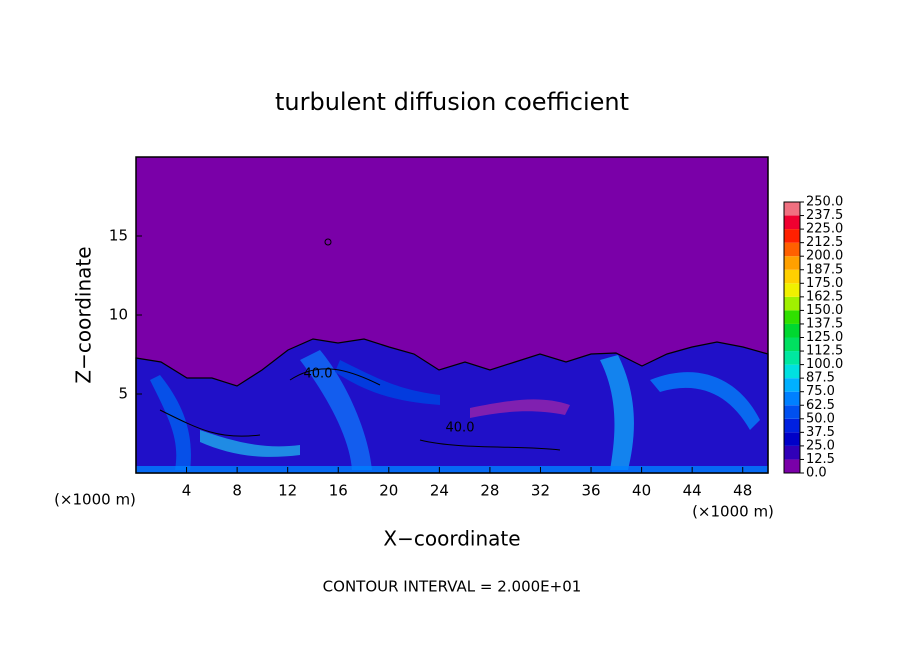 Image resolution: width=904 pixels, height=654 pixels. Describe the element at coordinates (820, 418) in the screenshot. I see `colorbar-tick-label: 50.0` at that location.